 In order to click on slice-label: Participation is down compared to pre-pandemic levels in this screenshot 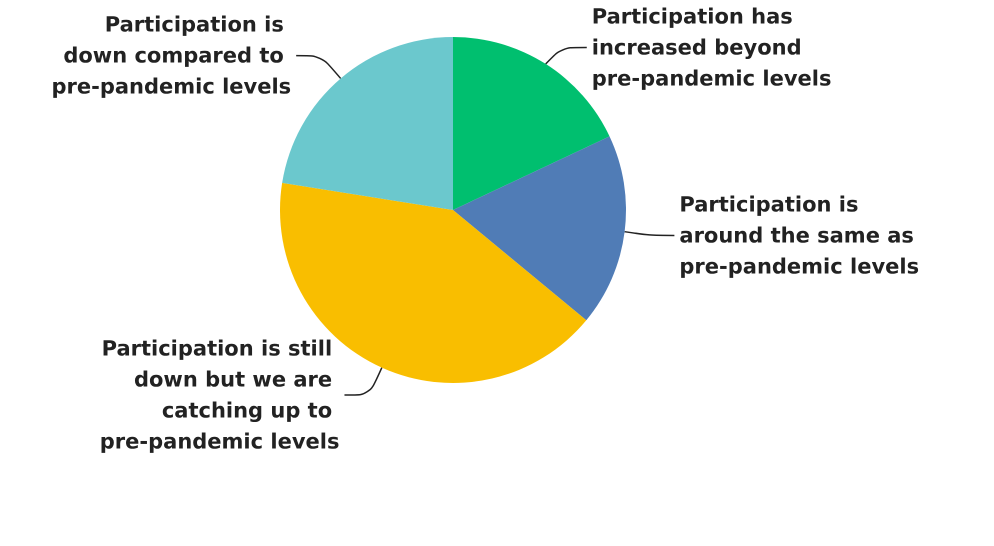, I will do `click(171, 55)`.